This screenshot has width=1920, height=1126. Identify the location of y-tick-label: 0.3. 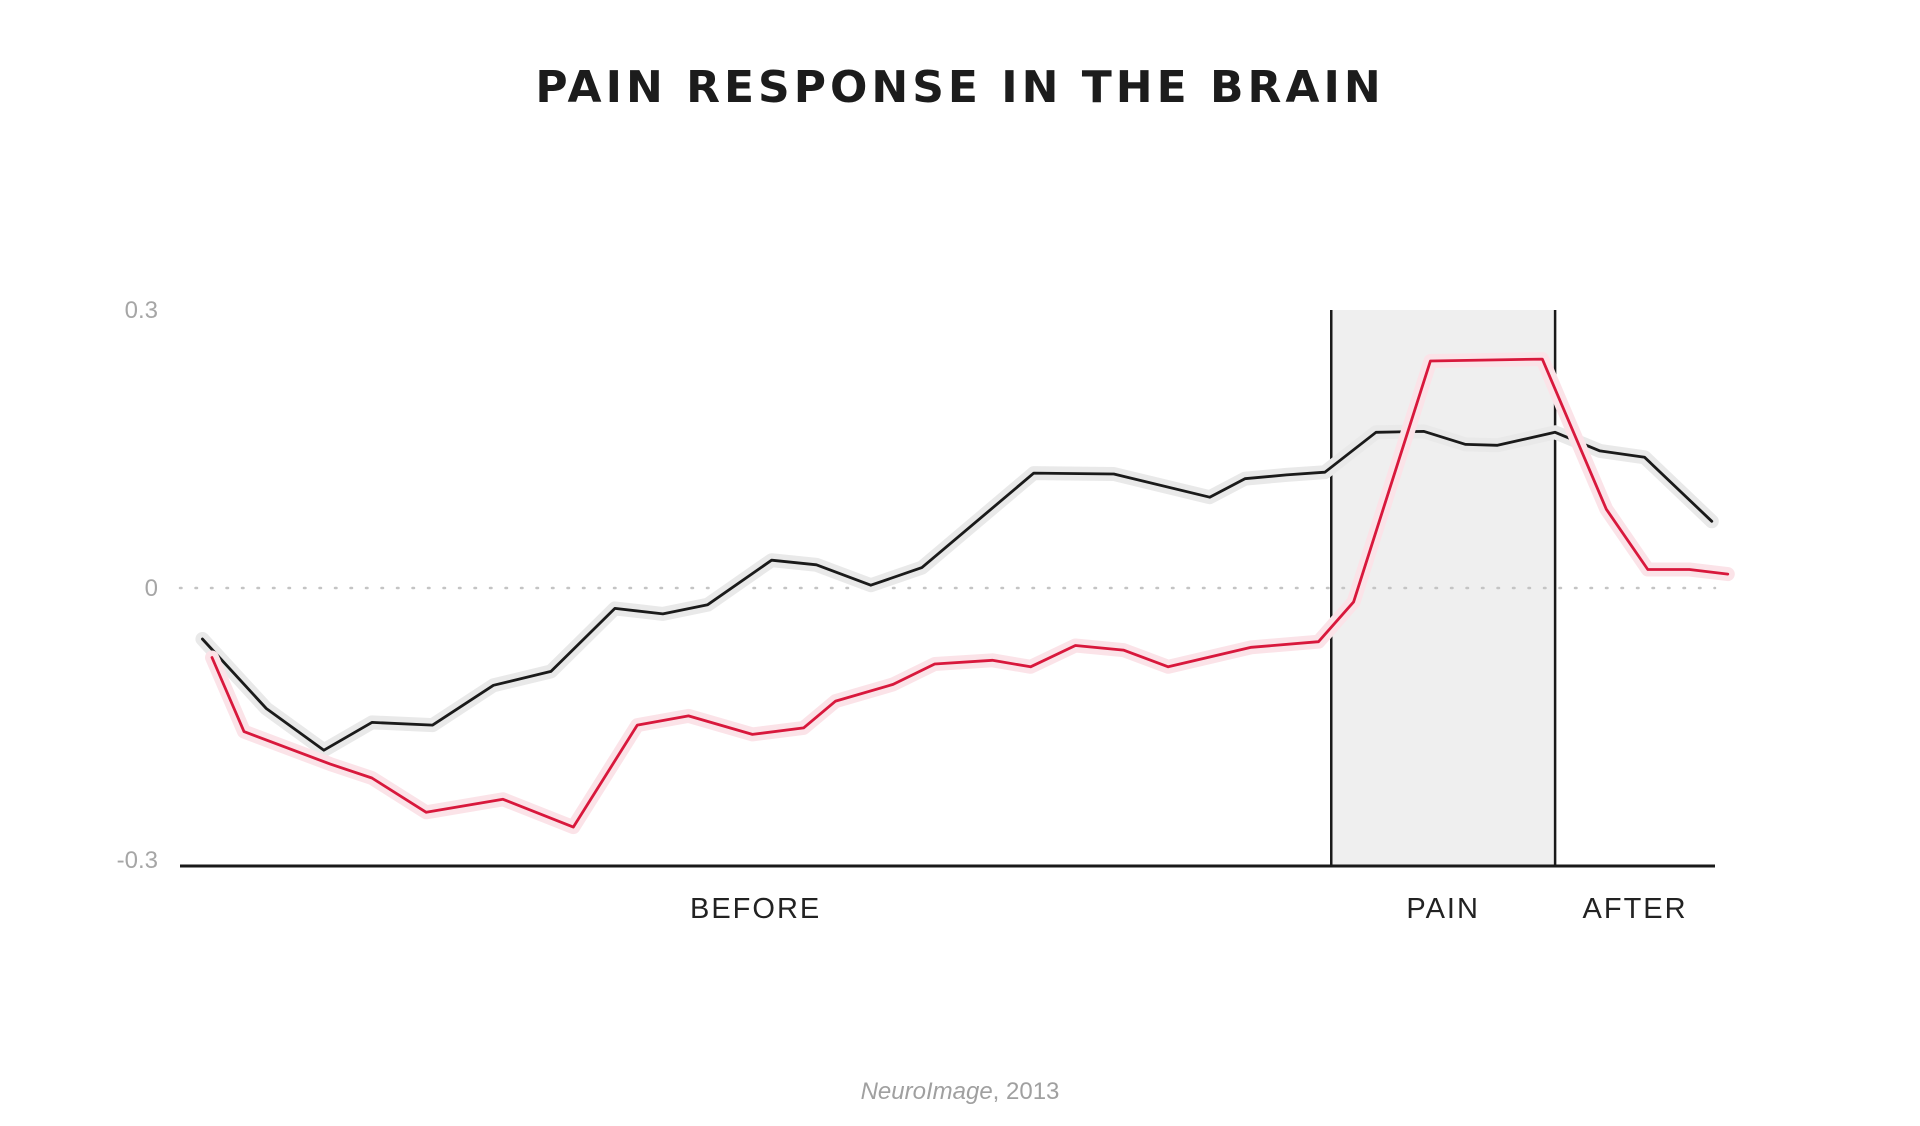
(141, 310).